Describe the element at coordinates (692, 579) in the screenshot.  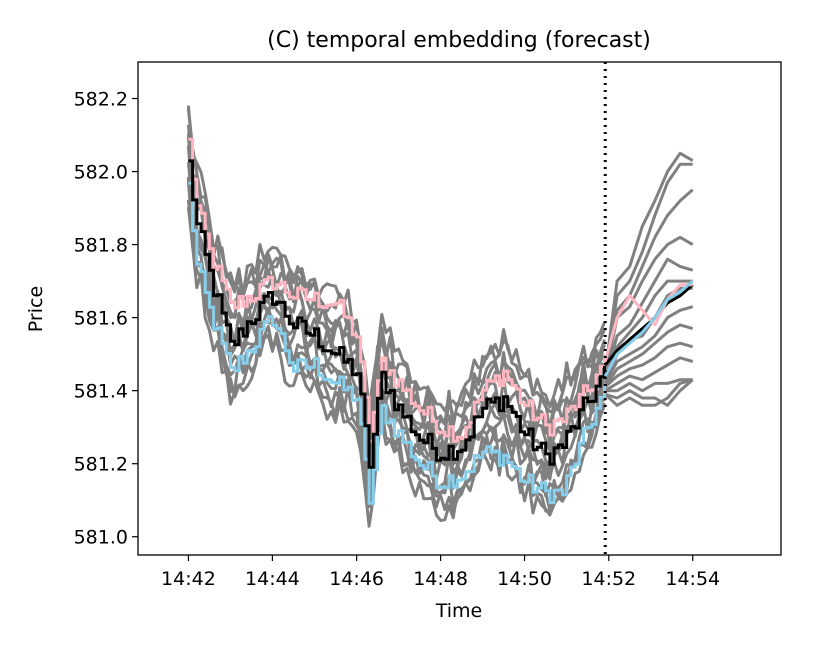
I see `x-tick-label: 14:54` at that location.